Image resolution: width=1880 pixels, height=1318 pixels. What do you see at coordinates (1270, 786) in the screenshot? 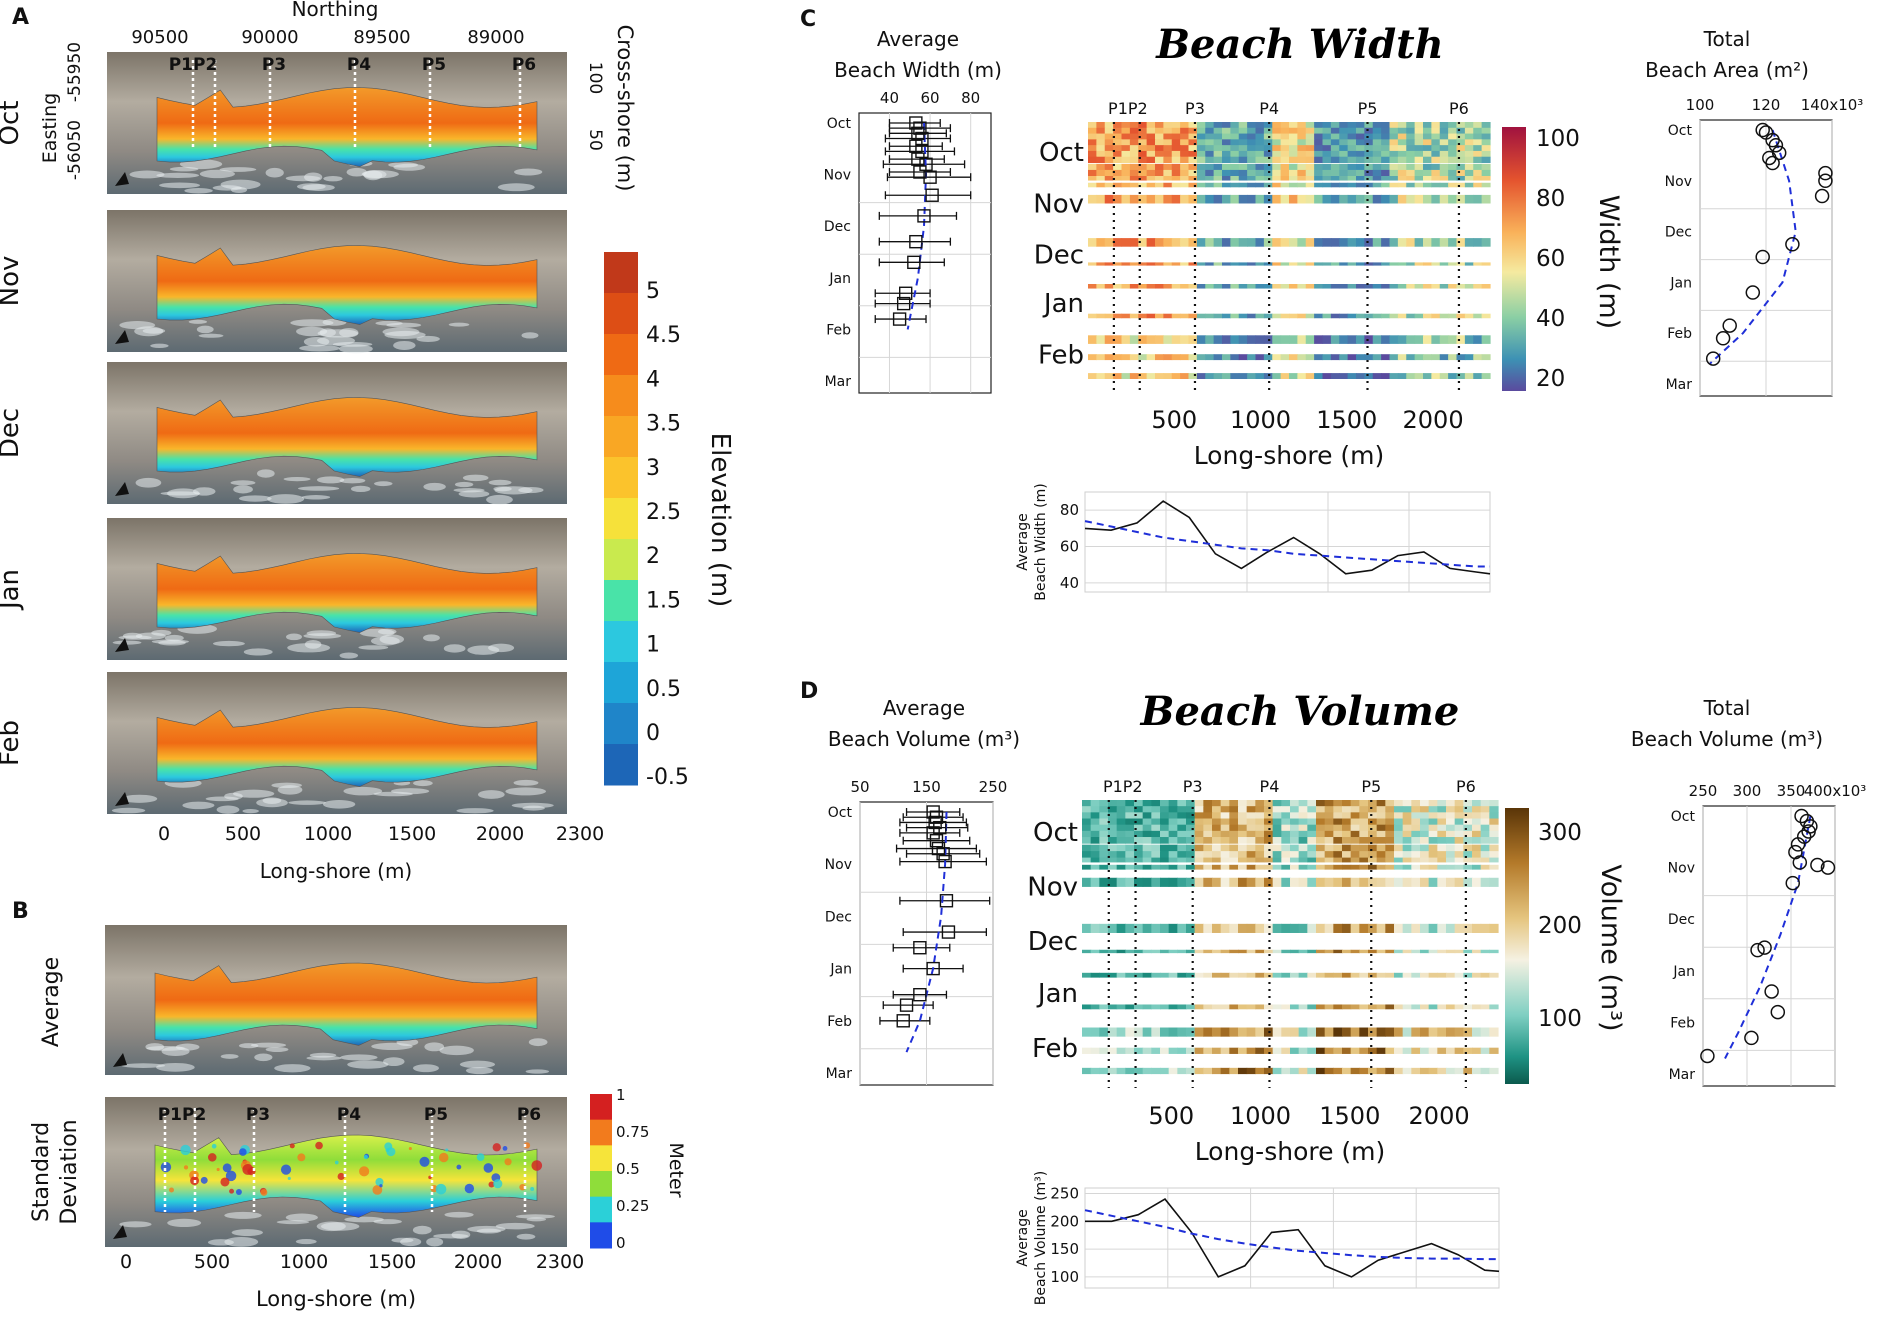
I see `d-main-profile-label: P4` at bounding box center [1270, 786].